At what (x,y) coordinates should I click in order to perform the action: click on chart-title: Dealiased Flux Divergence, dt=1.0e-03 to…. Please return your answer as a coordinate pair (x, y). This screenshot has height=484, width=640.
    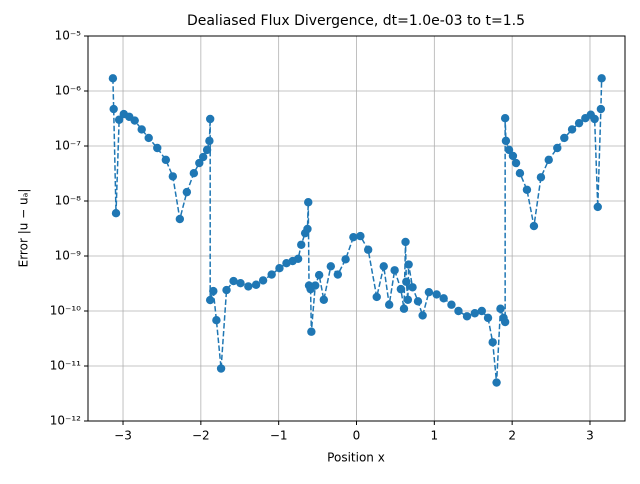
    Looking at the image, I should click on (356, 21).